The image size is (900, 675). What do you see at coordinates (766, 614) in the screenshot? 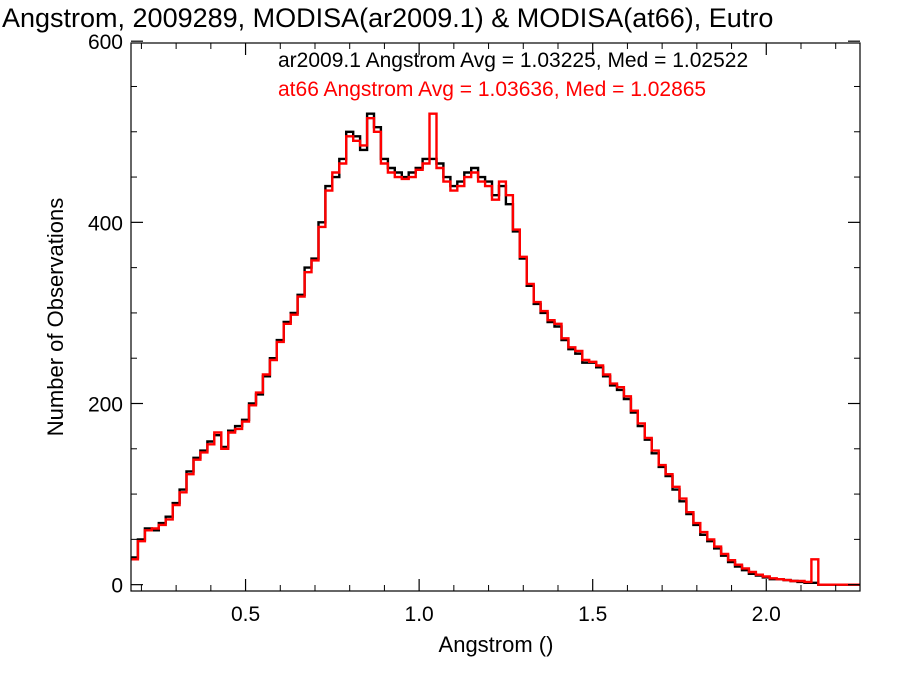
I see `x-tick-label: 2.0` at bounding box center [766, 614].